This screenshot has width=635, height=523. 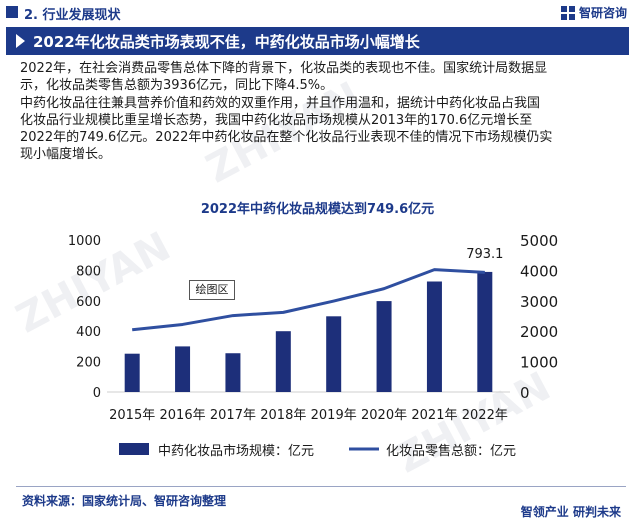 I want to click on right-axis-tick-label: 1000, so click(x=539, y=363).